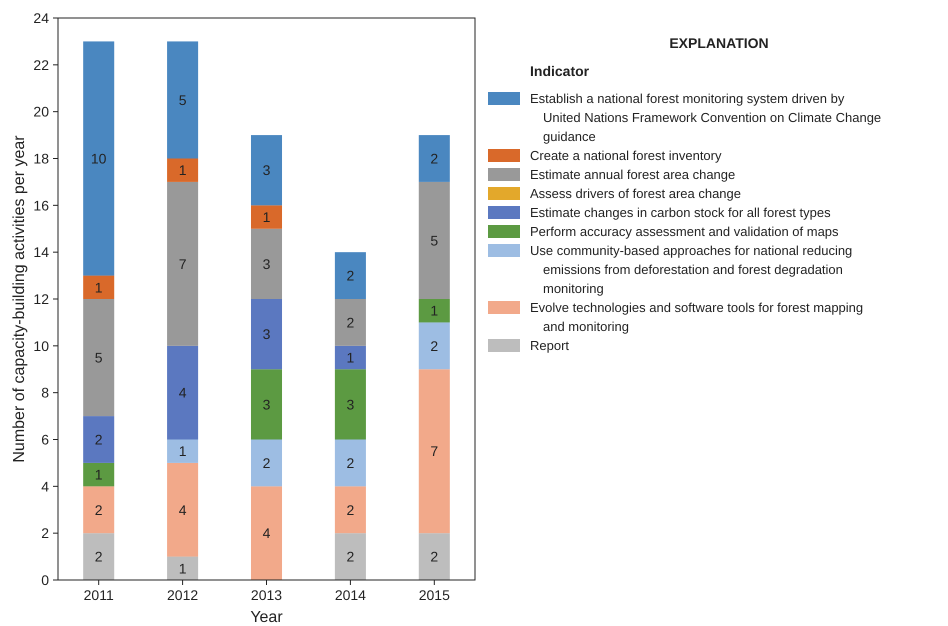 This screenshot has height=626, width=948. What do you see at coordinates (41, 112) in the screenshot?
I see `y-tick-label: 20` at bounding box center [41, 112].